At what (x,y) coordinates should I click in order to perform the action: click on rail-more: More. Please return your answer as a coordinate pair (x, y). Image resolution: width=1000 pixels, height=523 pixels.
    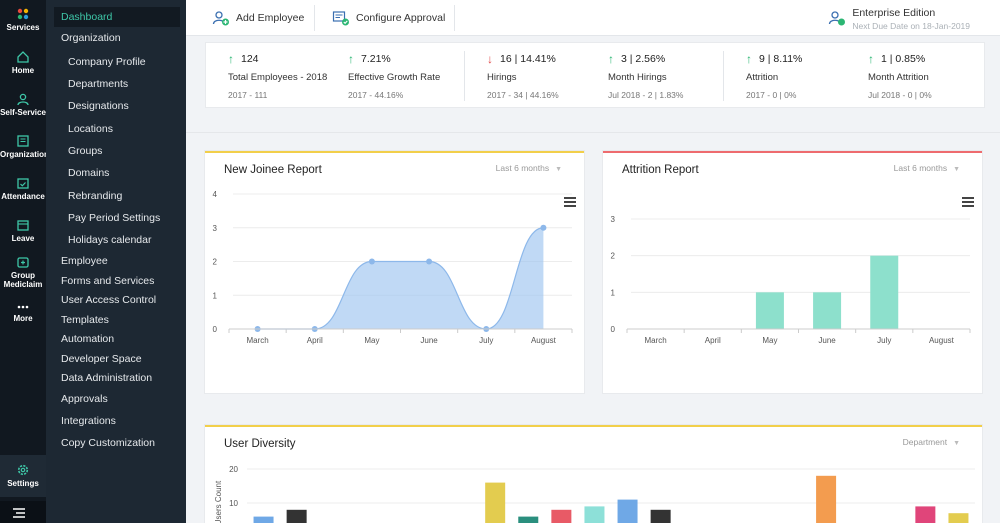
    Looking at the image, I should click on (23, 312).